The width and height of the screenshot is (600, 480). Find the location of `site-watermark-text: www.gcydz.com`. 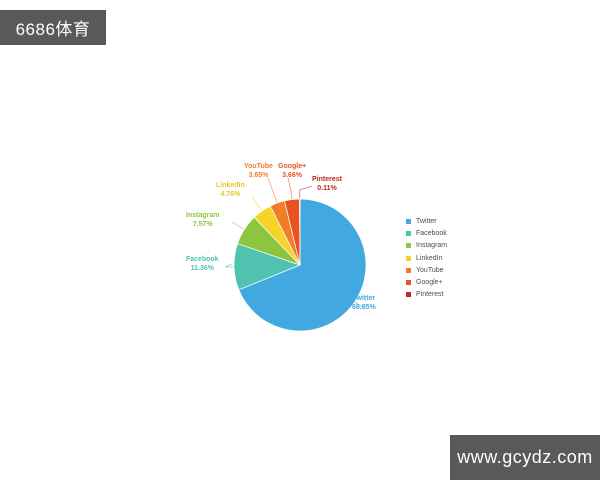

site-watermark-text: www.gcydz.com is located at coordinates (525, 457).